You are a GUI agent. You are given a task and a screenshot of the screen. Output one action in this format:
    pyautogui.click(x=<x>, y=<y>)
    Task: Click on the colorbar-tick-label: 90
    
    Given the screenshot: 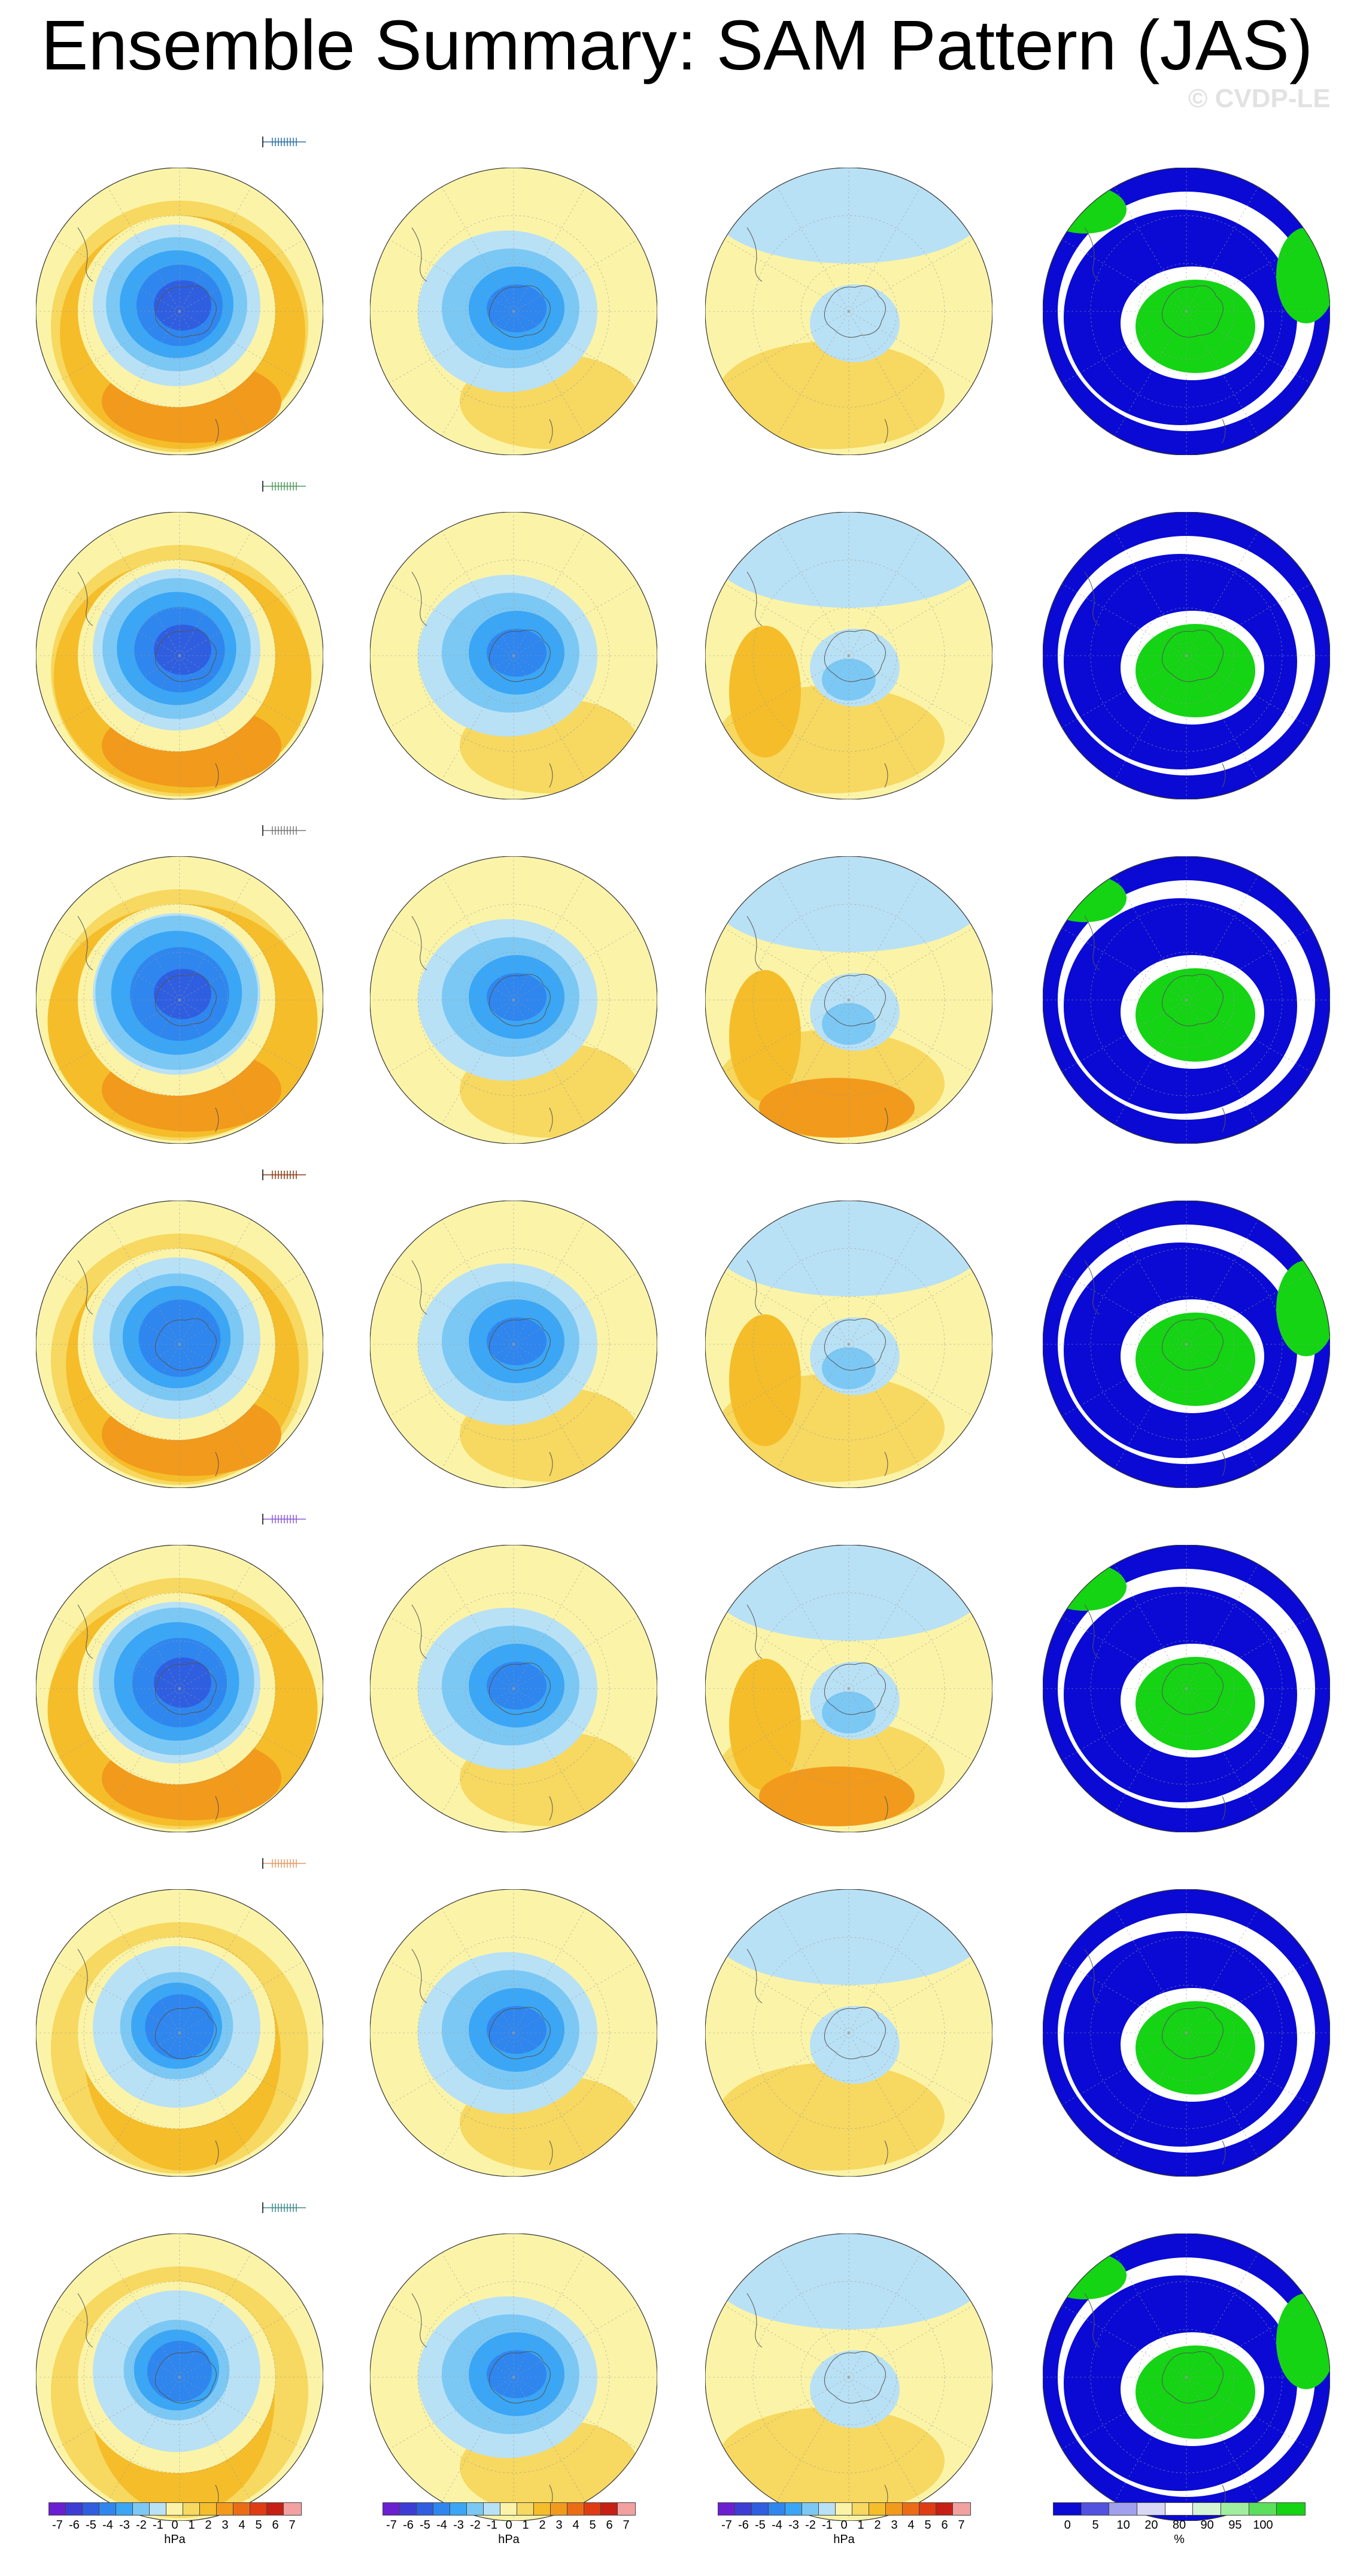 What is the action you would take?
    pyautogui.click(x=1207, y=2525)
    